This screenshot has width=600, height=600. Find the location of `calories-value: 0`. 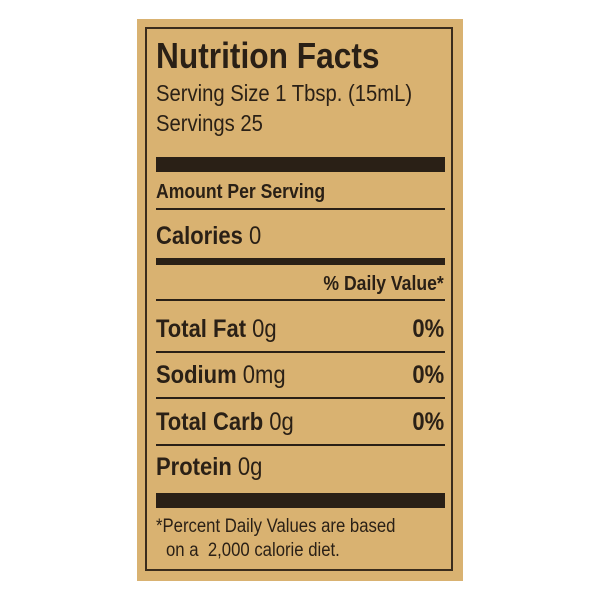

calories-value: 0 is located at coordinates (255, 236).